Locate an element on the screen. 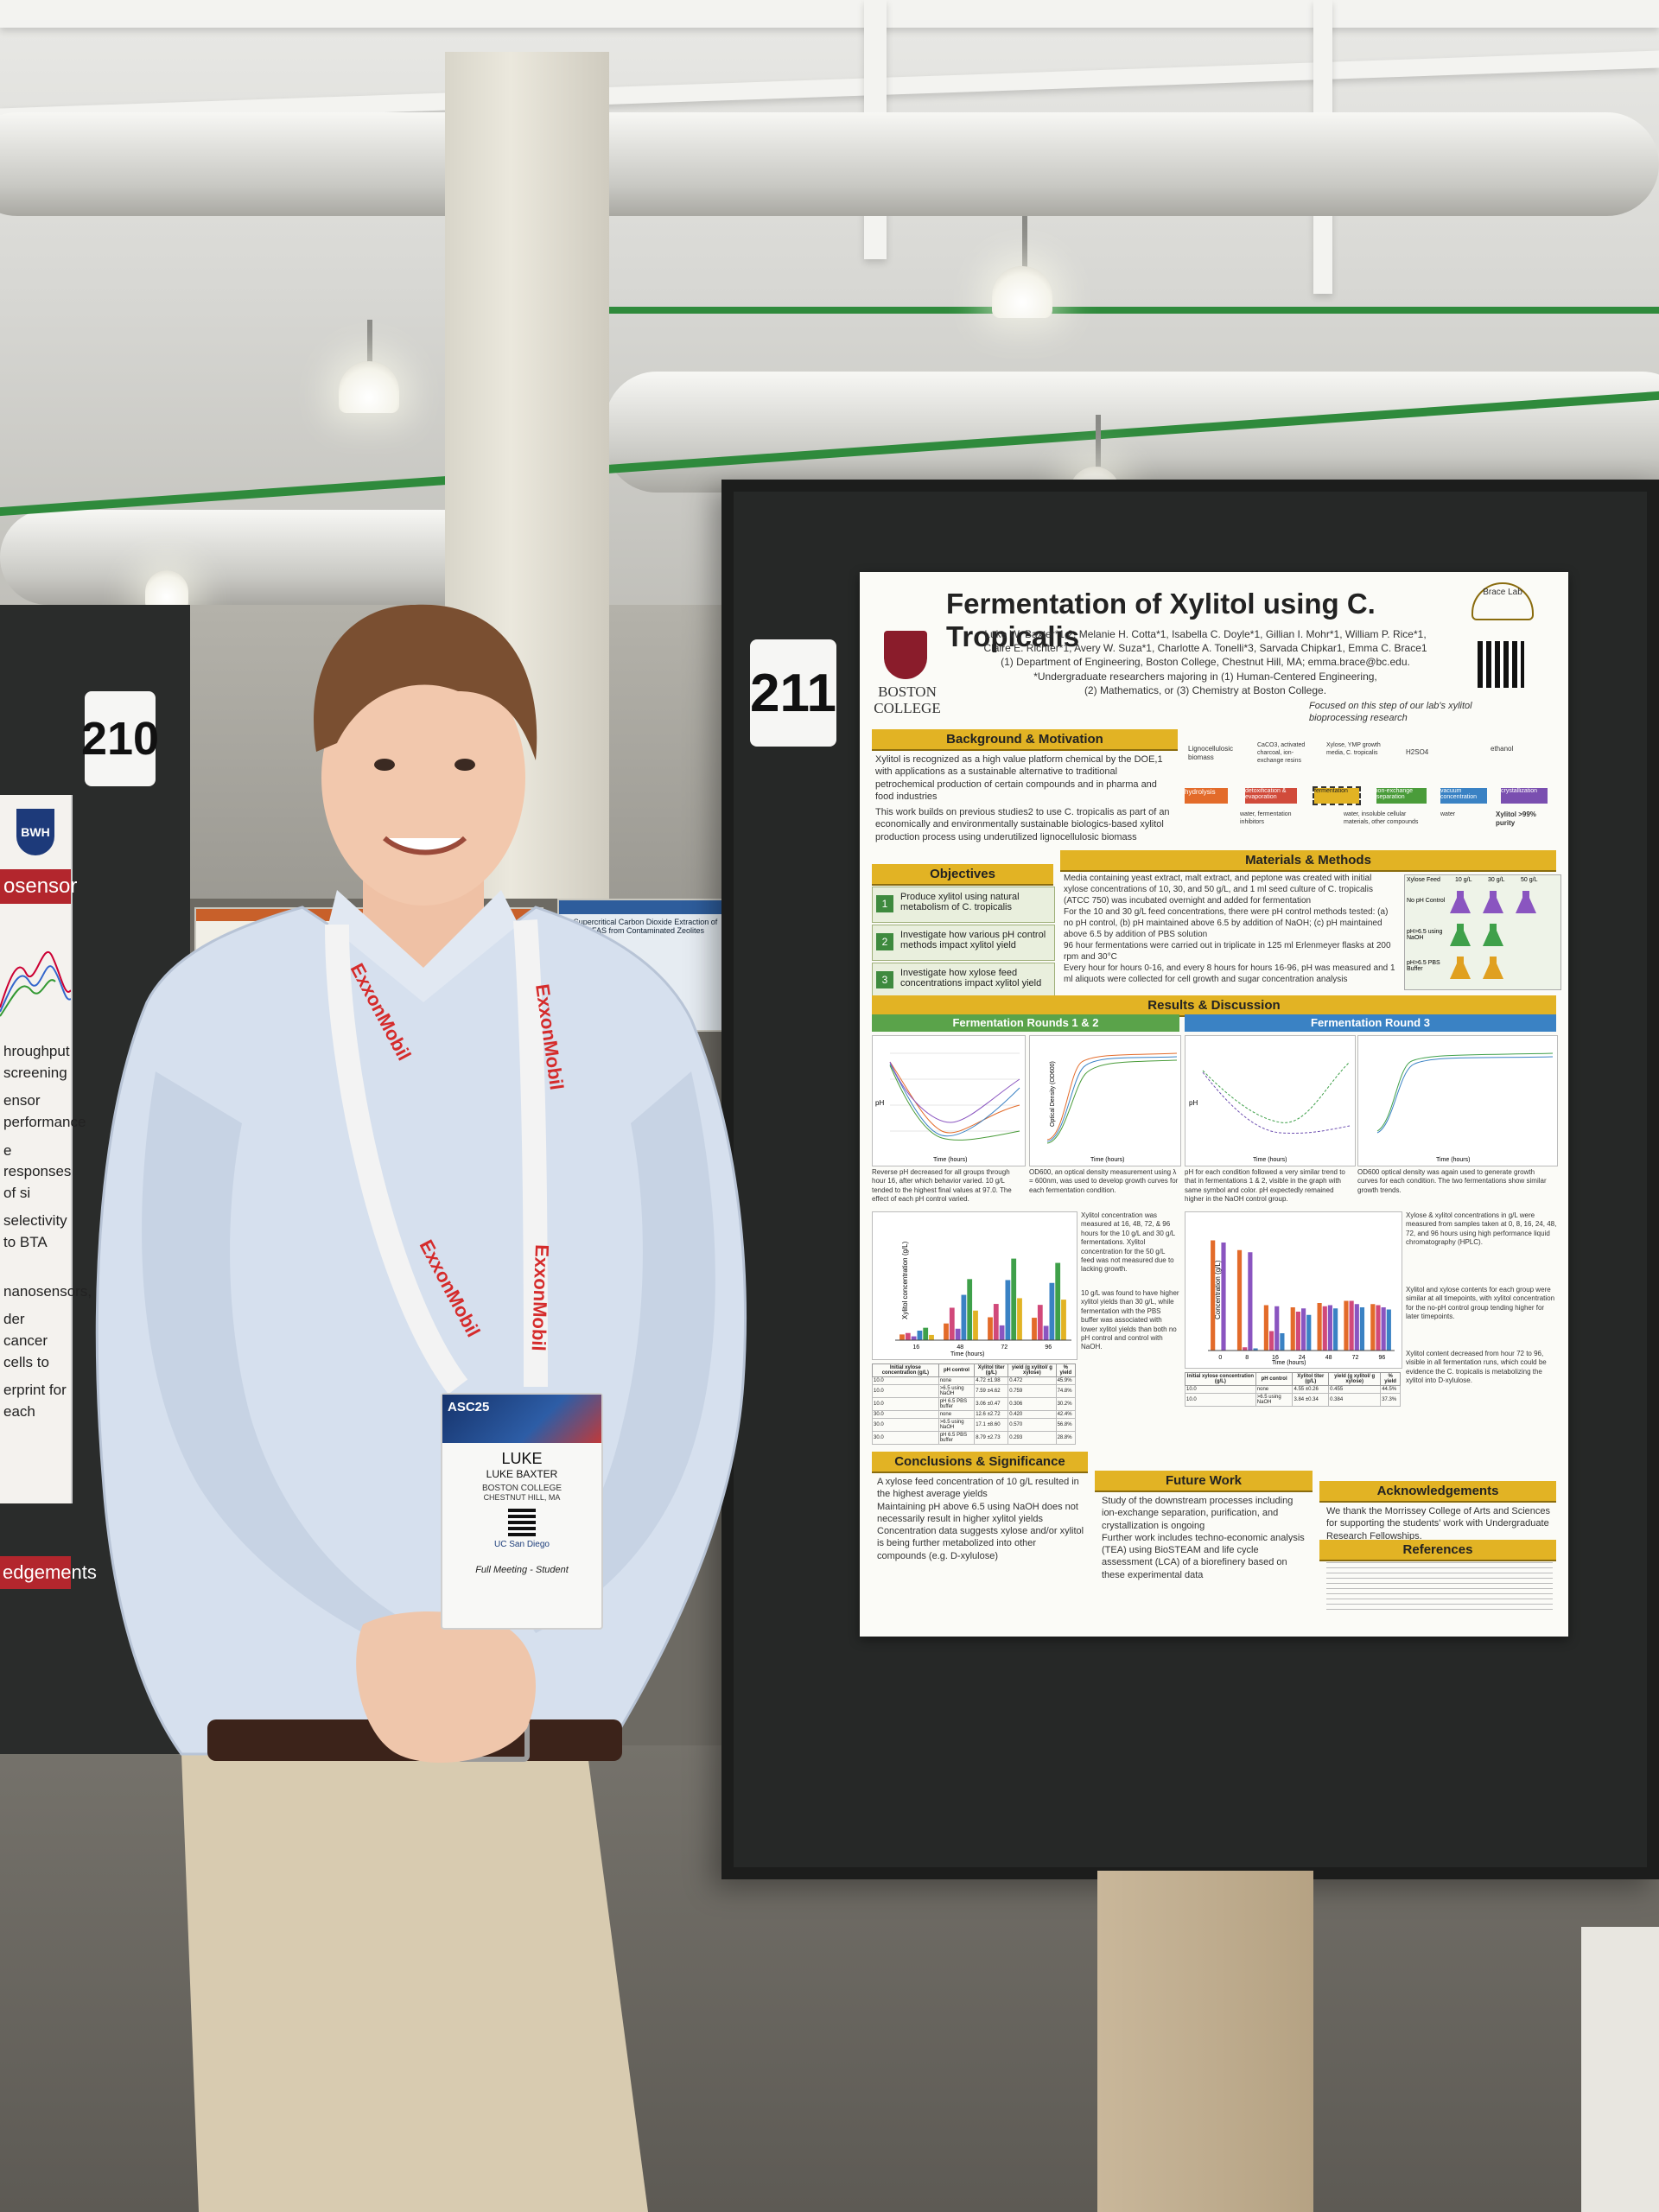 The image size is (1659, 2212). table-cell: >6.5 using NaOH is located at coordinates (957, 1391).